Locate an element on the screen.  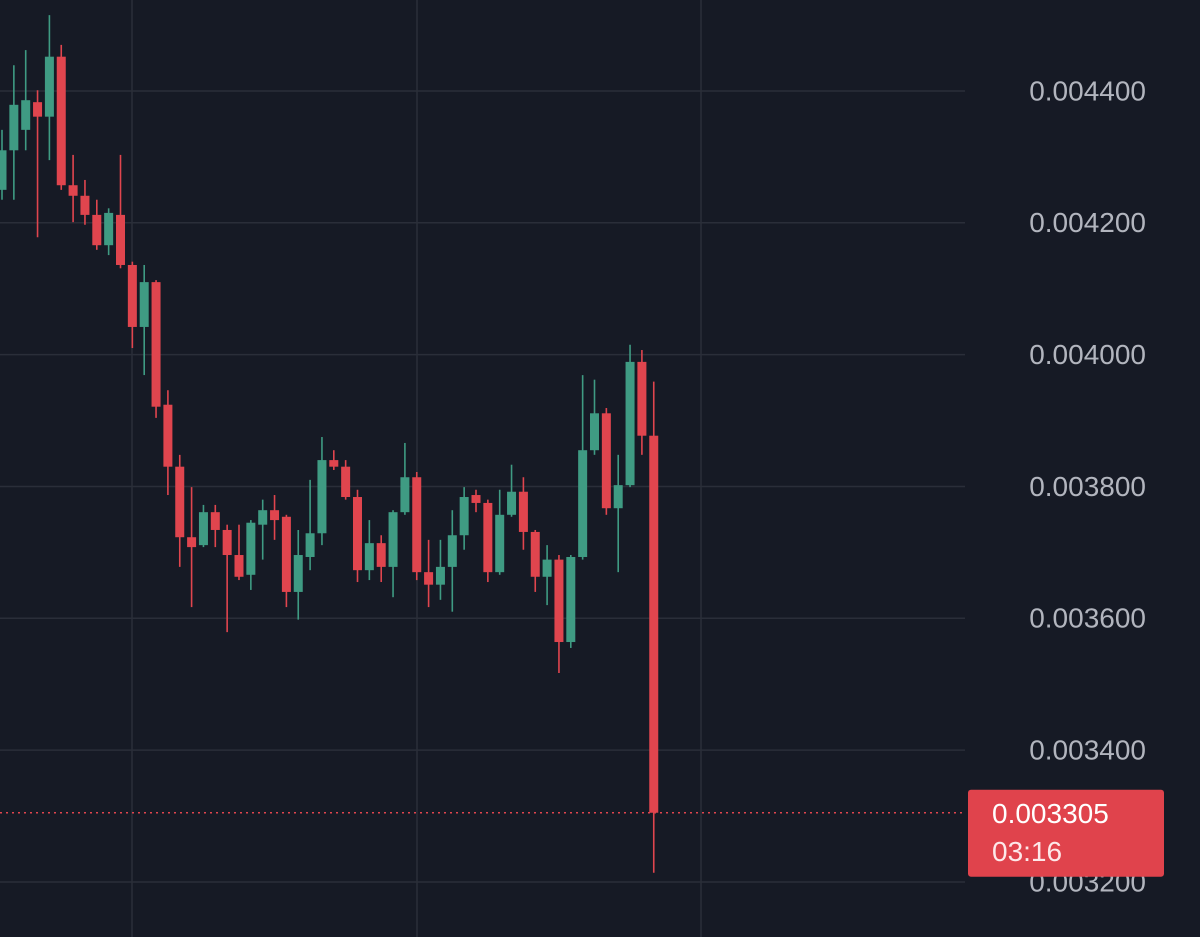
y-tick-label: 0.003800 is located at coordinates (1087, 486).